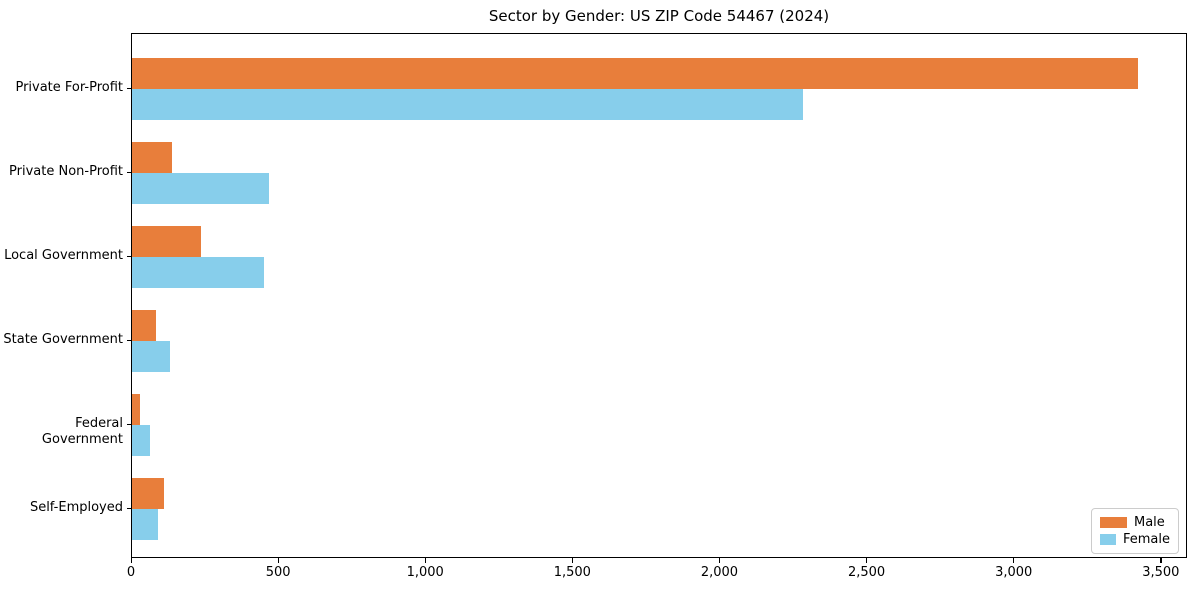  Describe the element at coordinates (1161, 572) in the screenshot. I see `x-tick-label: 3,500` at that location.